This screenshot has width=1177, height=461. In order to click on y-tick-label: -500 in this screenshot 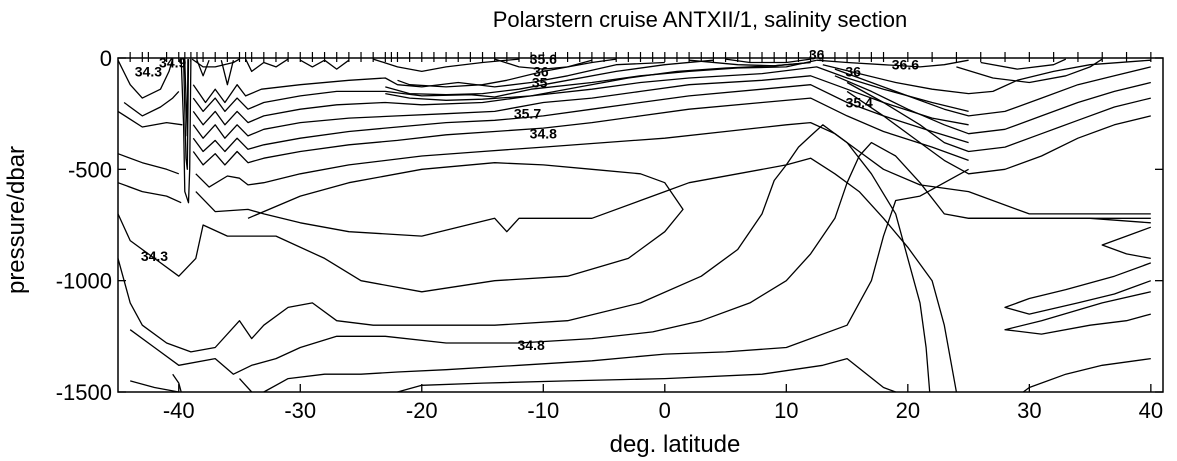, I will do `click(90, 169)`.